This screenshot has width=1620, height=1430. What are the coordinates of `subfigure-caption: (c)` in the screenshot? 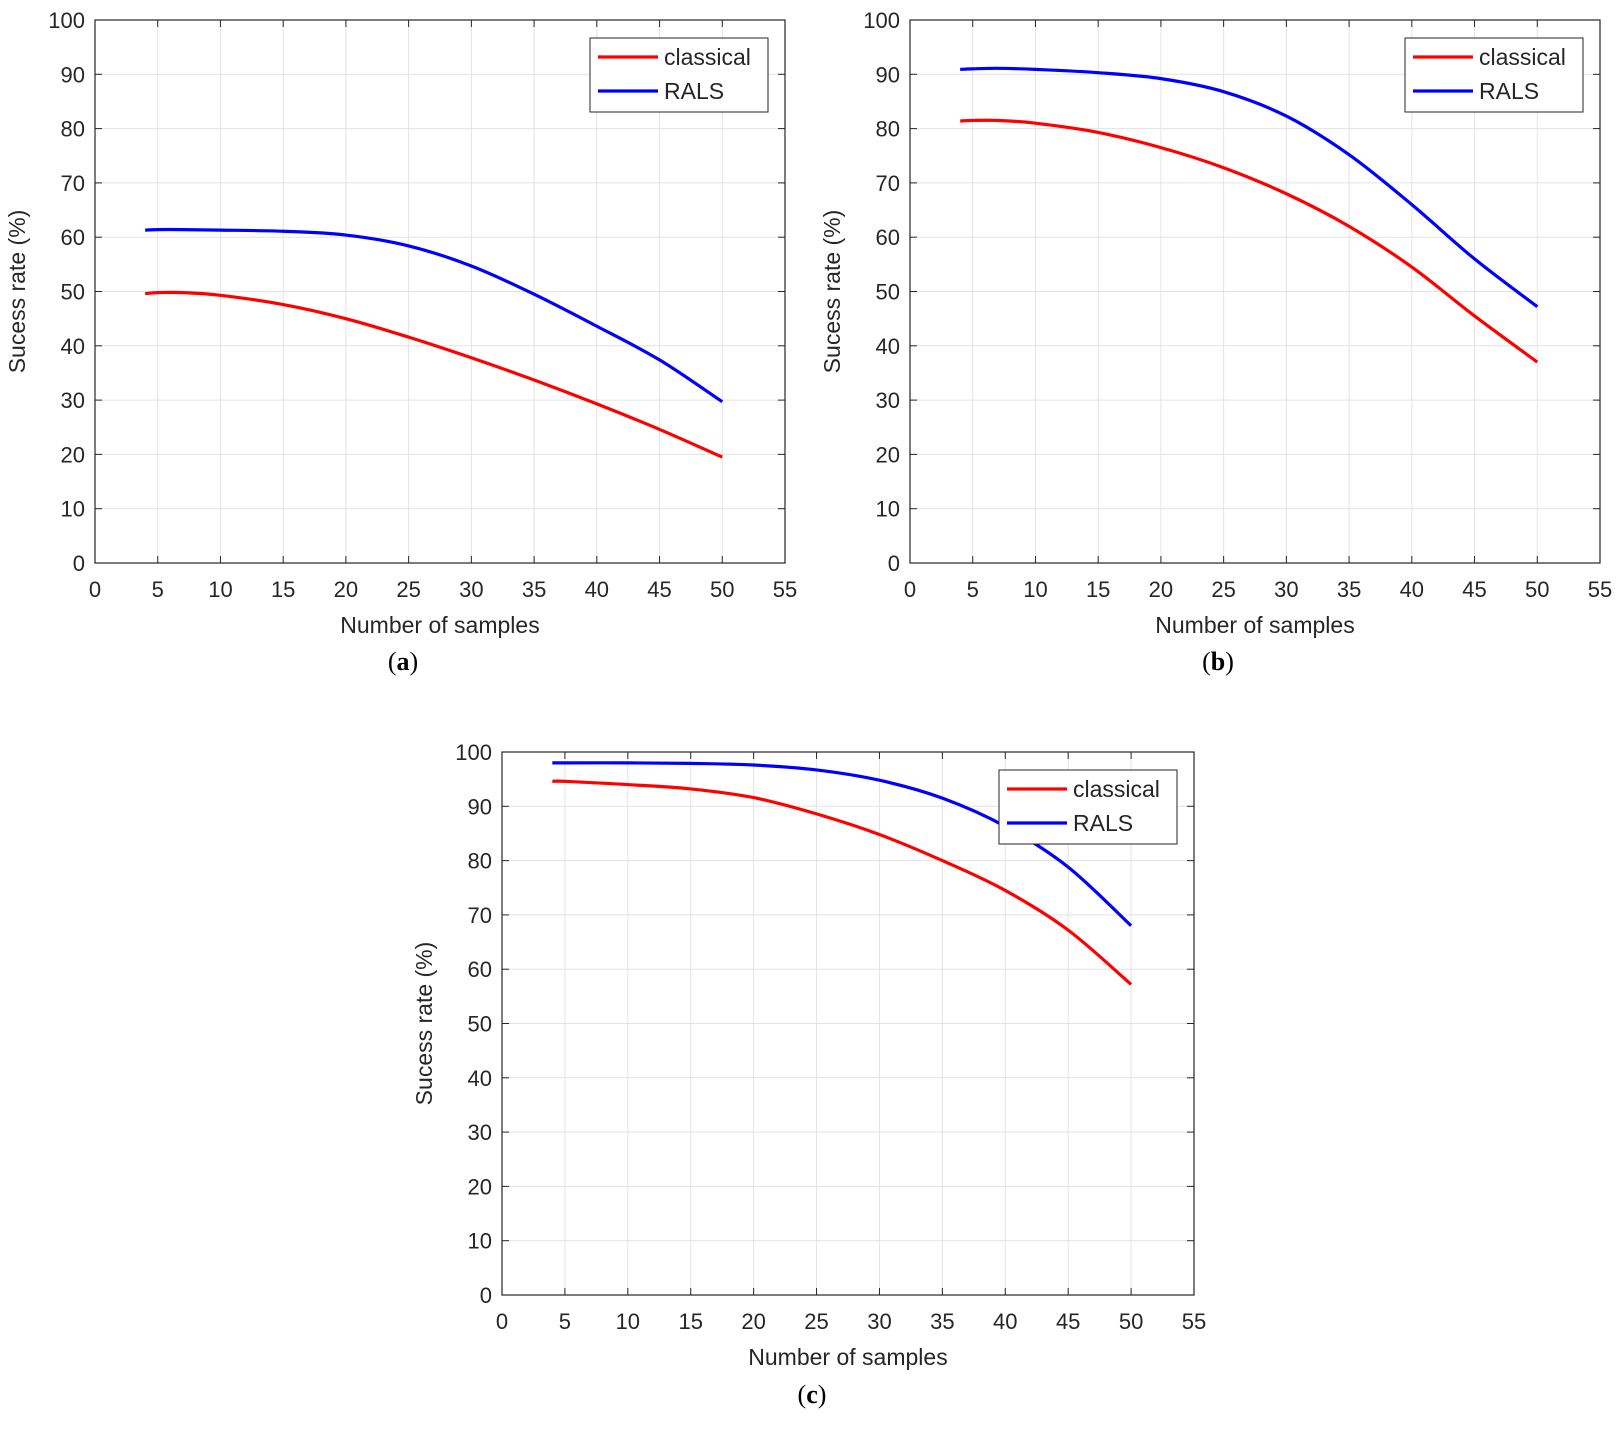 It's located at (812, 1394).